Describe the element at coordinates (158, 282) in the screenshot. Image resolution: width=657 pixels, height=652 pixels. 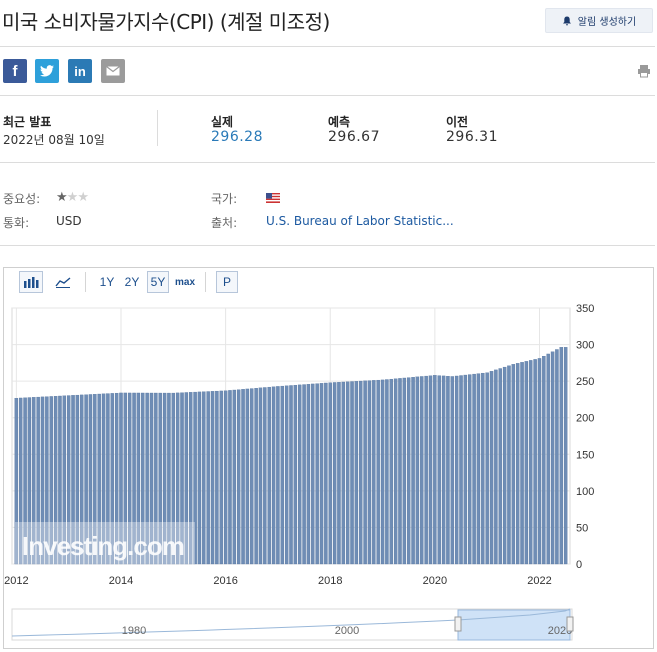
I see `range-5y-button: 5Y` at that location.